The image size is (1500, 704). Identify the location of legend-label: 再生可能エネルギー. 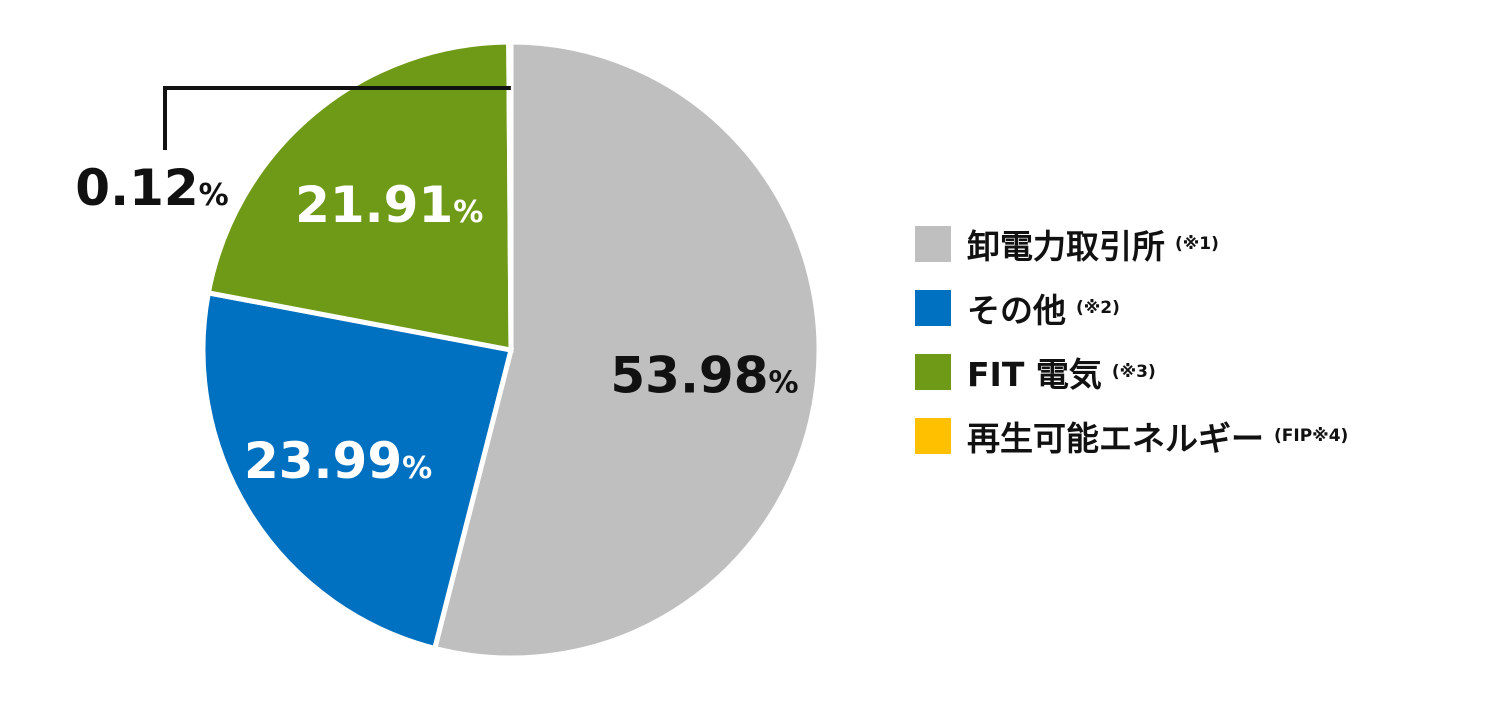
(1115, 438).